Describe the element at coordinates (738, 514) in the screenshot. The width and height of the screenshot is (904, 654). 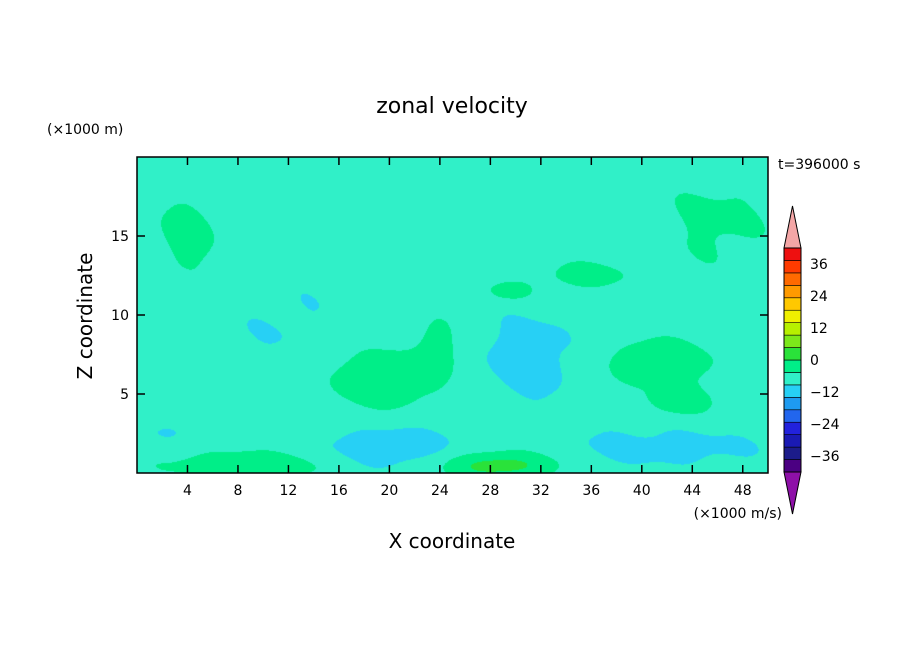
I see `x-unit-label: (×1000 m/s)` at that location.